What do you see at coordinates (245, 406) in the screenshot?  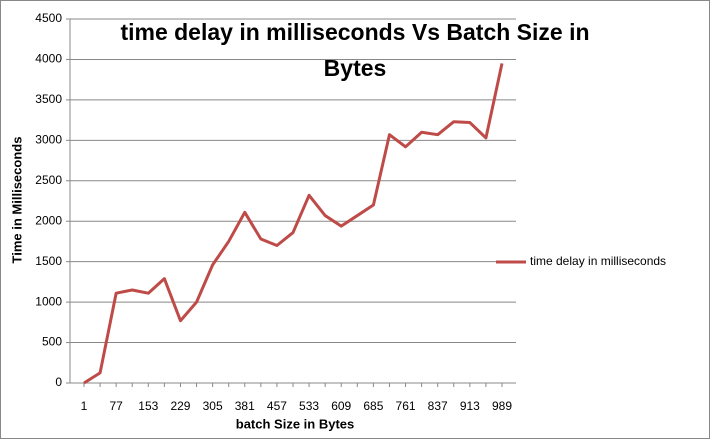 I see `x-tick-label: 381` at bounding box center [245, 406].